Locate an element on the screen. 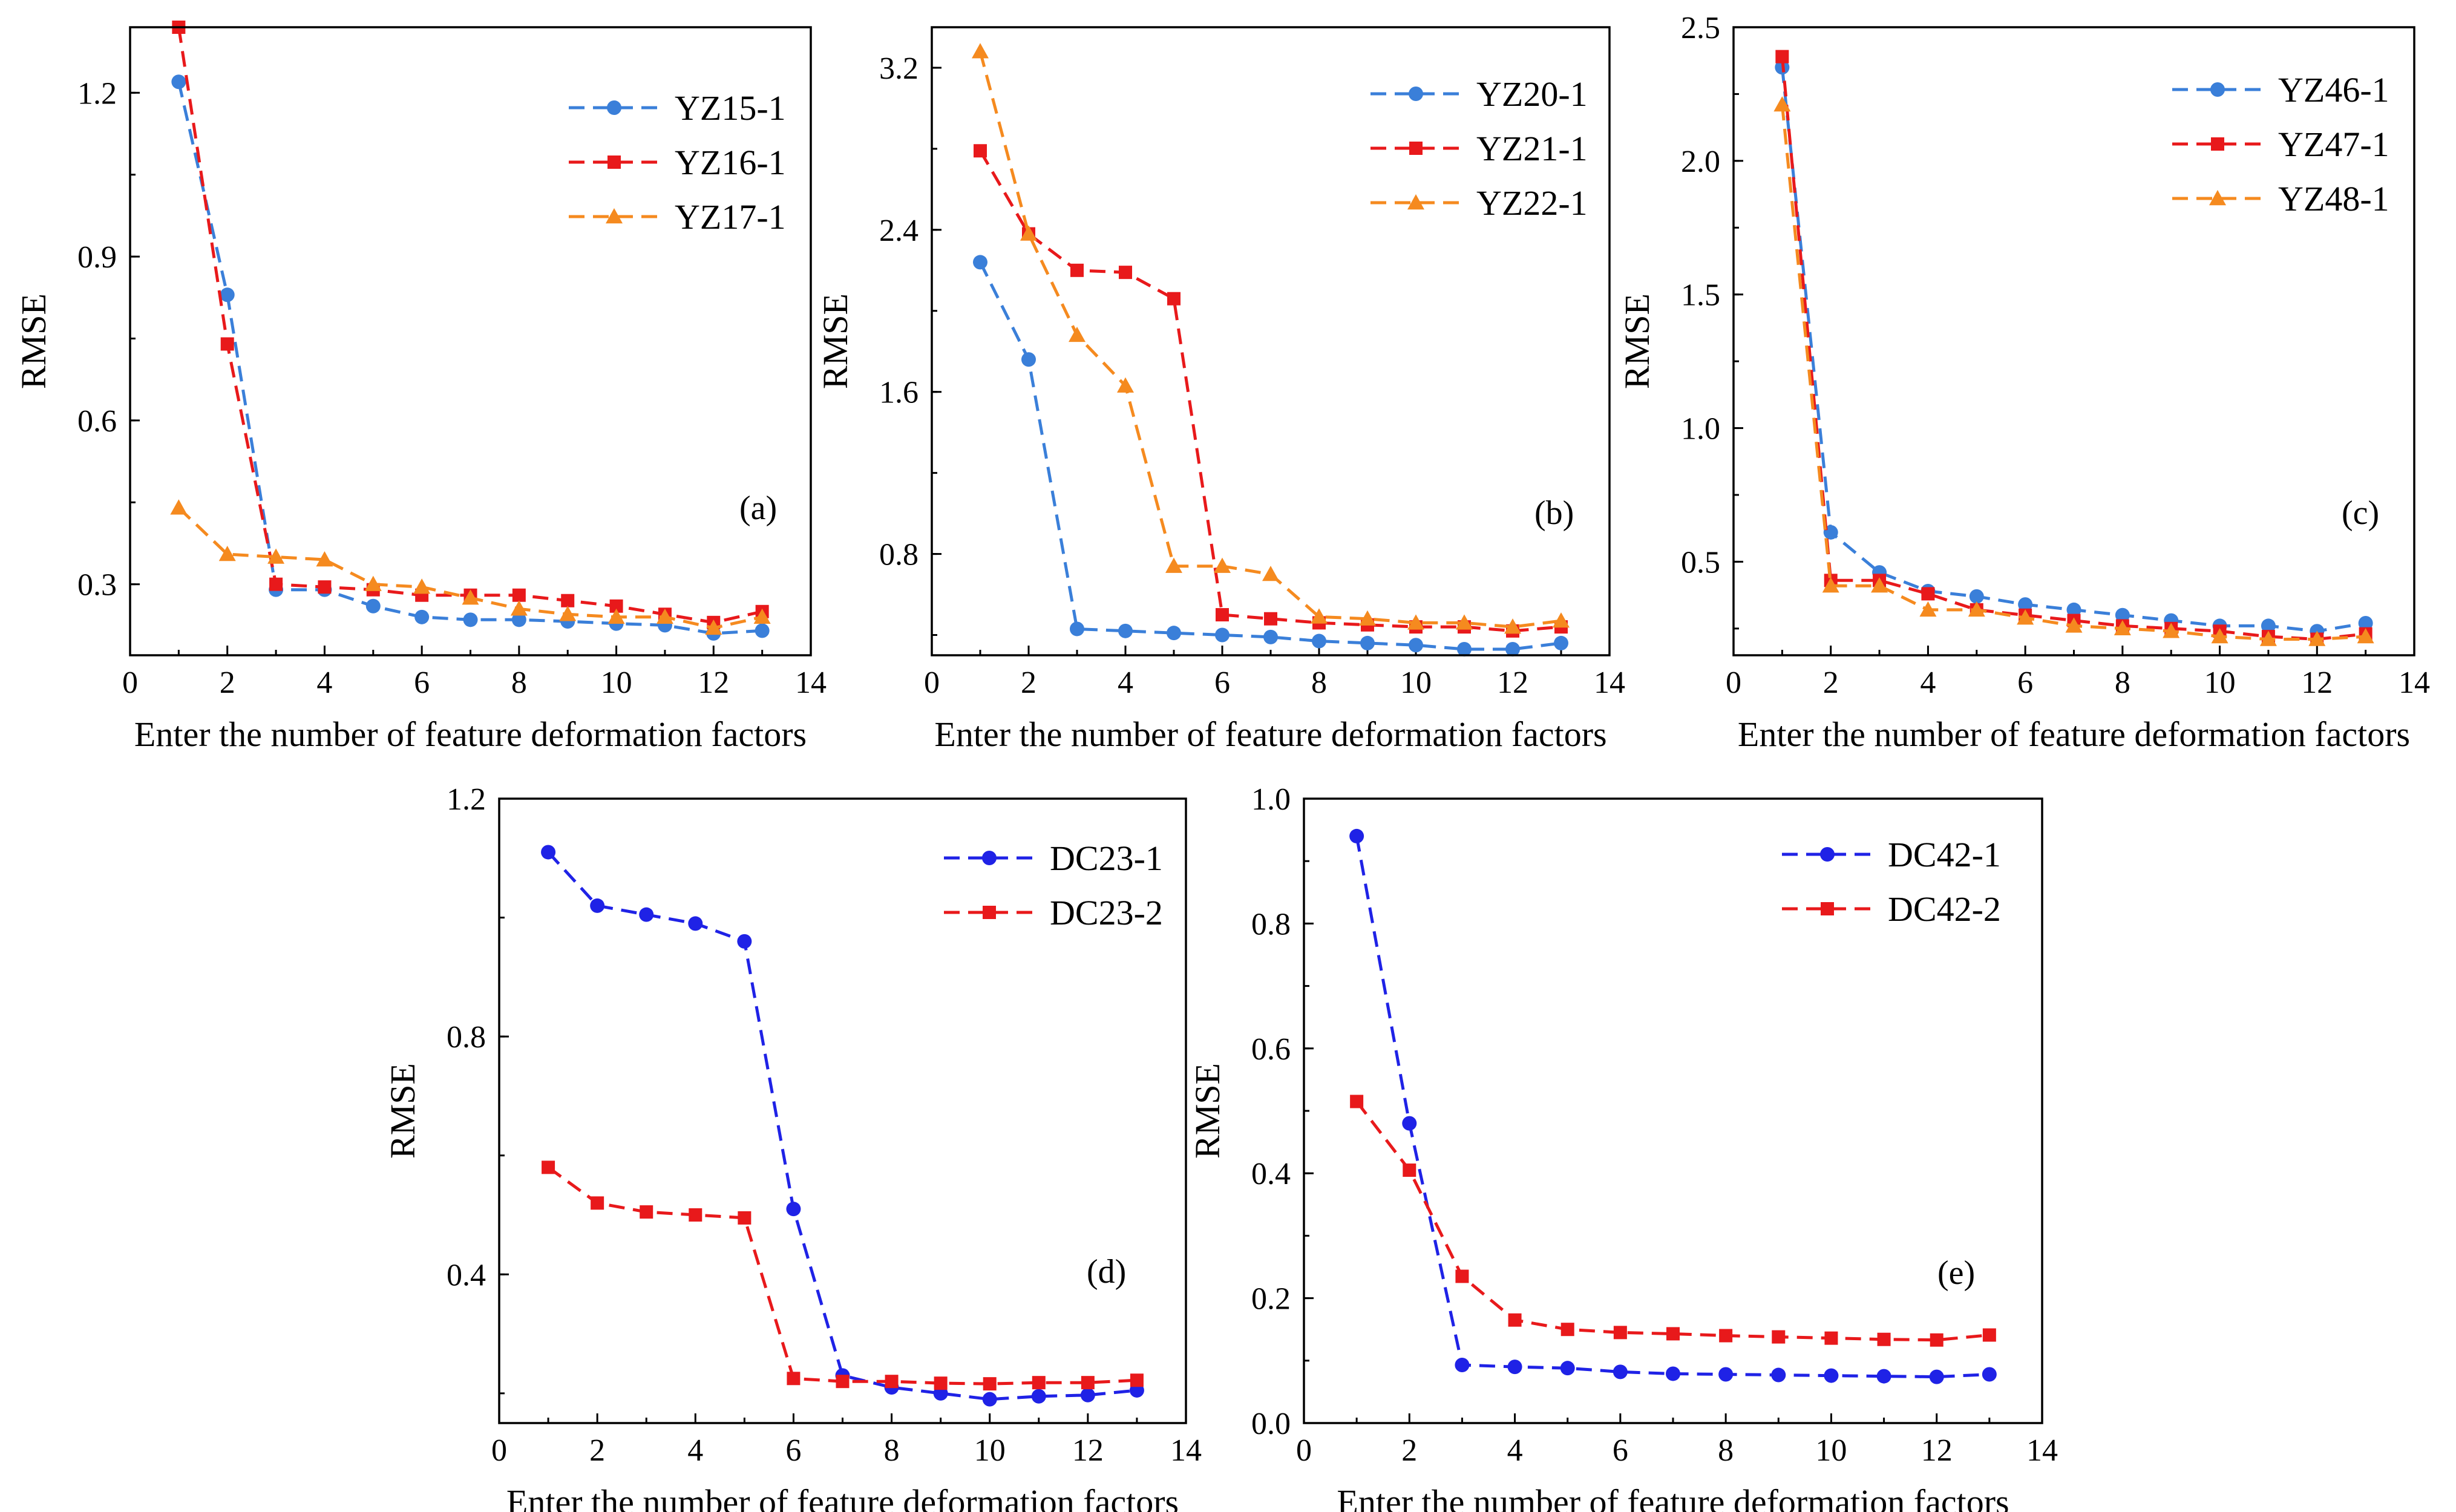  legend-entry: DC23-2 is located at coordinates (1053, 912).